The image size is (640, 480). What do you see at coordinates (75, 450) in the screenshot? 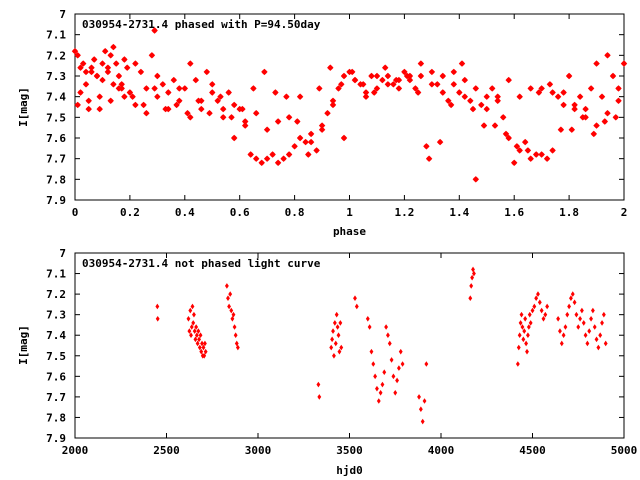
I see `bottom-x-tick-label: 2000` at bounding box center [75, 450].